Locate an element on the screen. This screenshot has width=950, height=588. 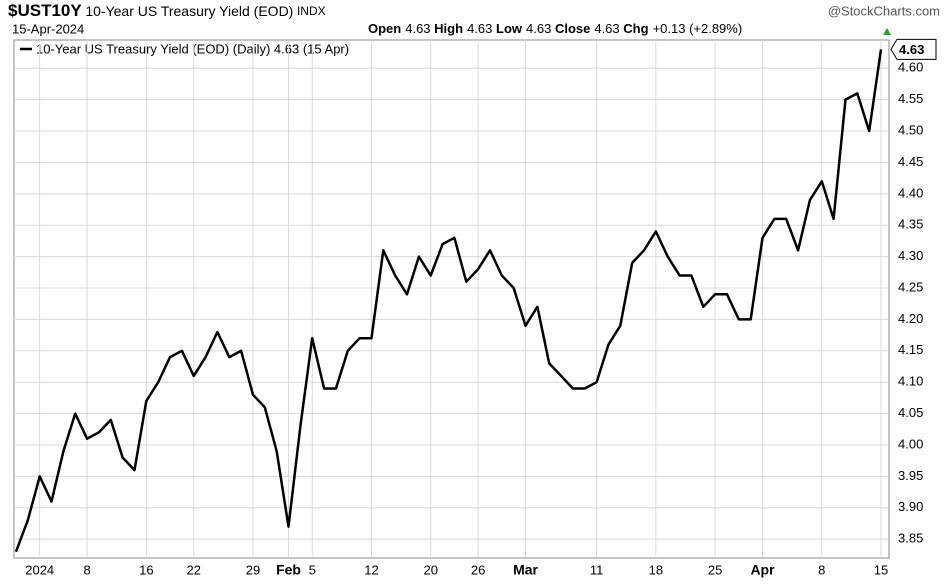
watermark: @StockCharts.com is located at coordinates (884, 10).